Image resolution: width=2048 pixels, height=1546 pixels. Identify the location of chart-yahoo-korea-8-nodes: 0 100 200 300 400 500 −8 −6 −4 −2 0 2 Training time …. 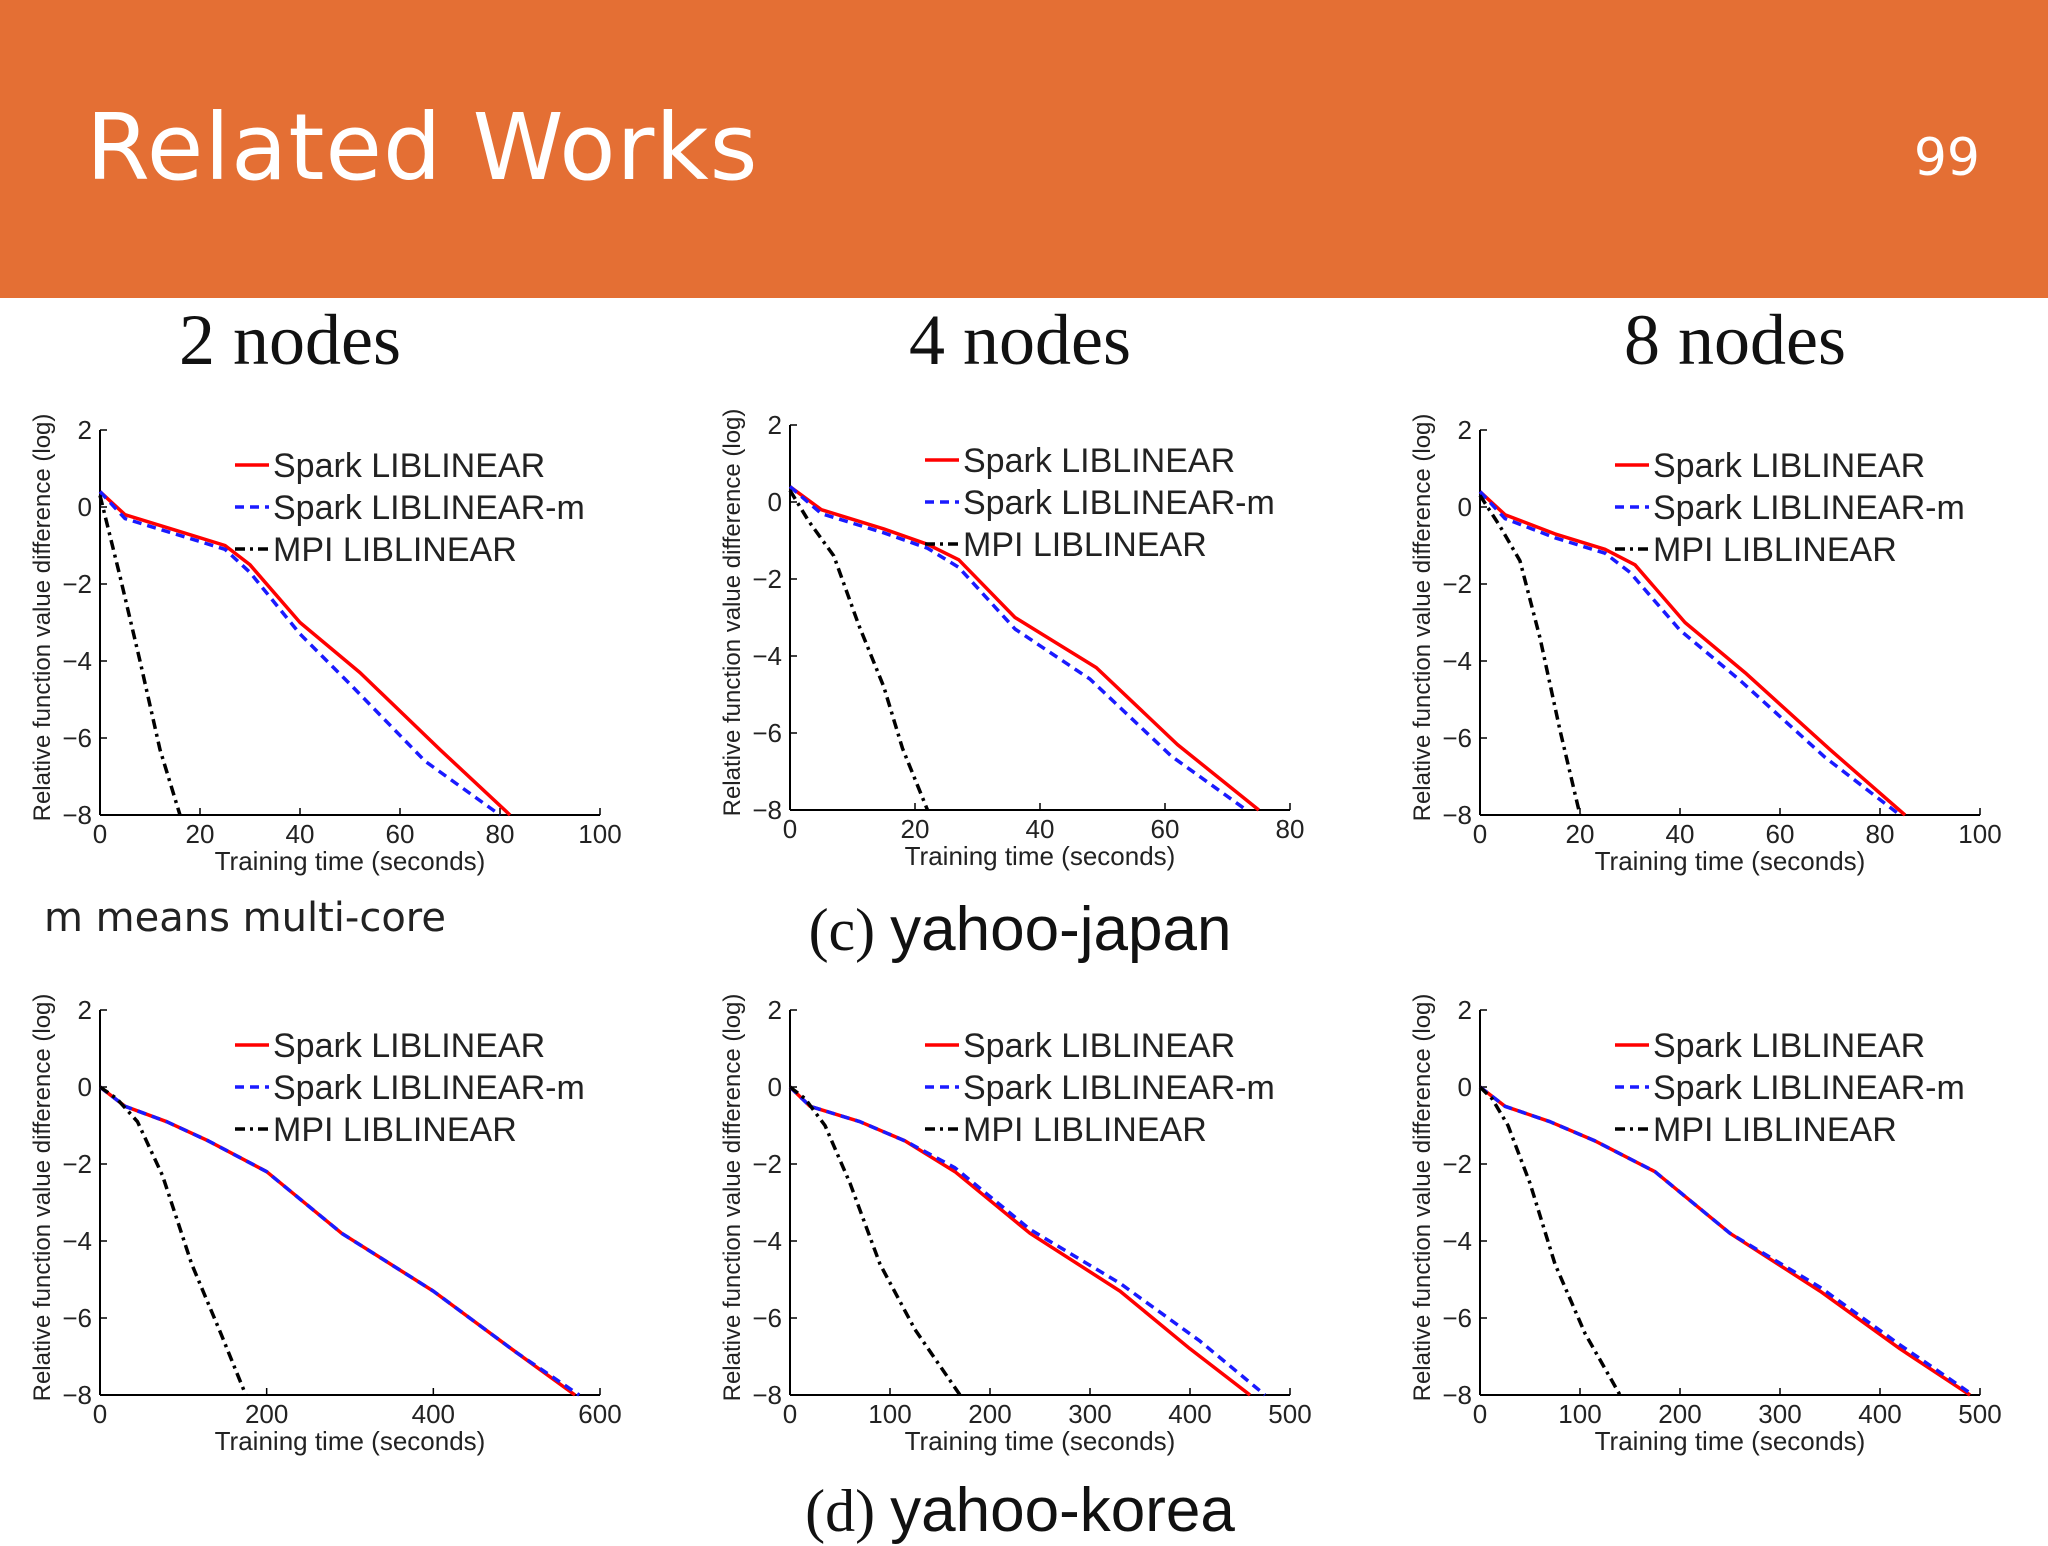
(1705, 1225).